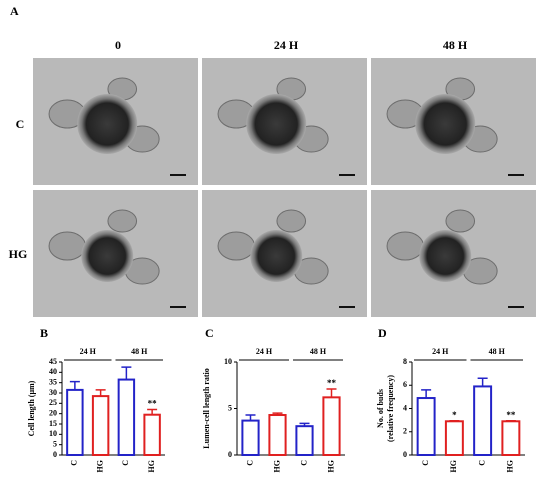 The height and width of the screenshot is (485, 550). What do you see at coordinates (454, 415) in the screenshot?
I see `significance: *` at bounding box center [454, 415].